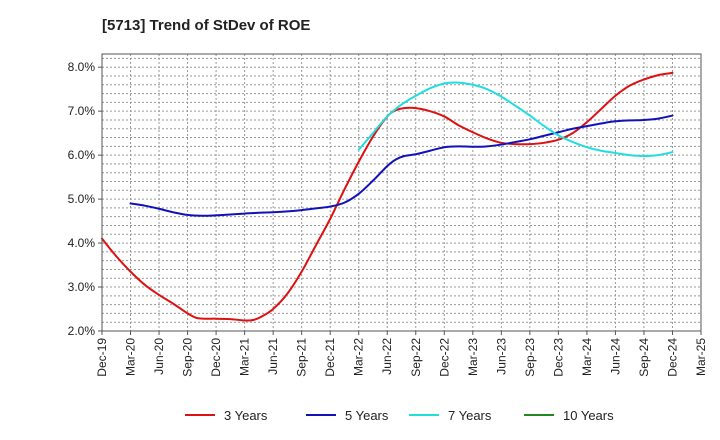 The width and height of the screenshot is (720, 440). What do you see at coordinates (399, 415) in the screenshot?
I see `legend: 3 Years 5 Years 7 Years 10 Years` at bounding box center [399, 415].